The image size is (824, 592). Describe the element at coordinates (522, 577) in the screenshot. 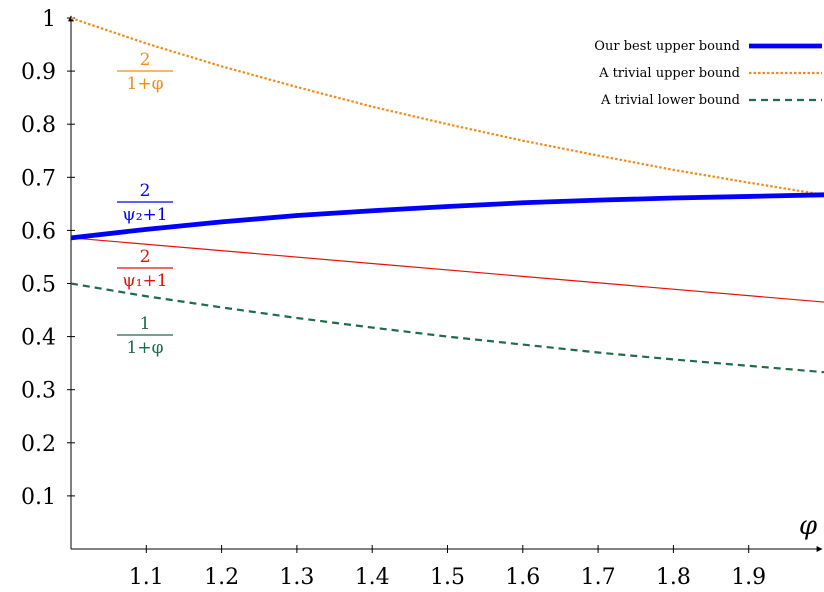

I see `x-tick-label: 1.6` at that location.